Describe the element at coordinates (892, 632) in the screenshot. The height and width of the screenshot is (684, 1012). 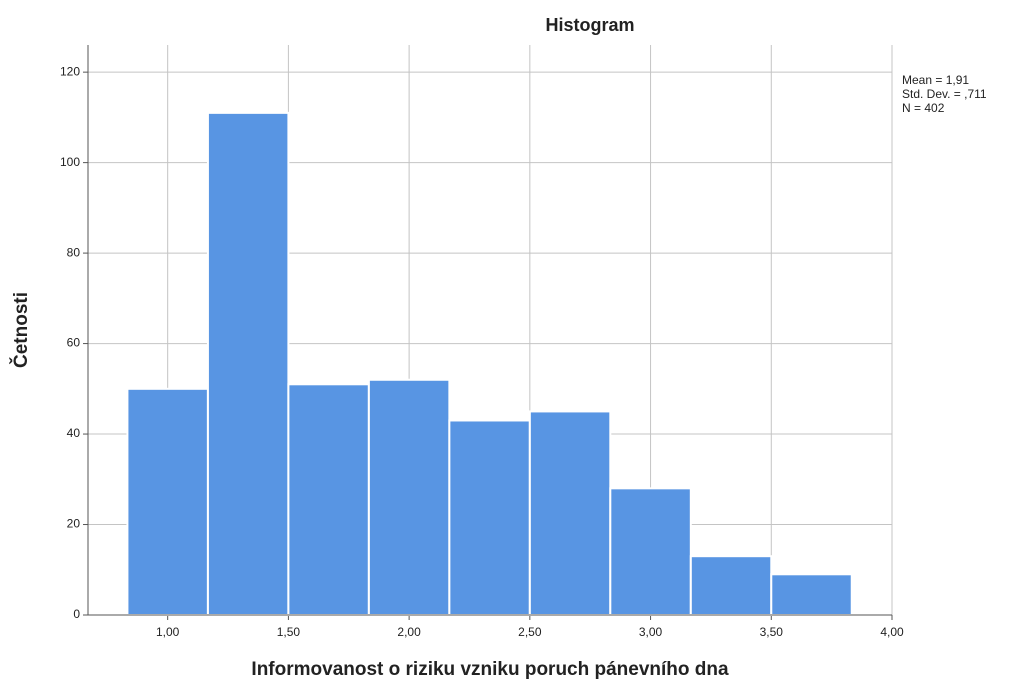
I see `x-tick-label: 4,00` at that location.